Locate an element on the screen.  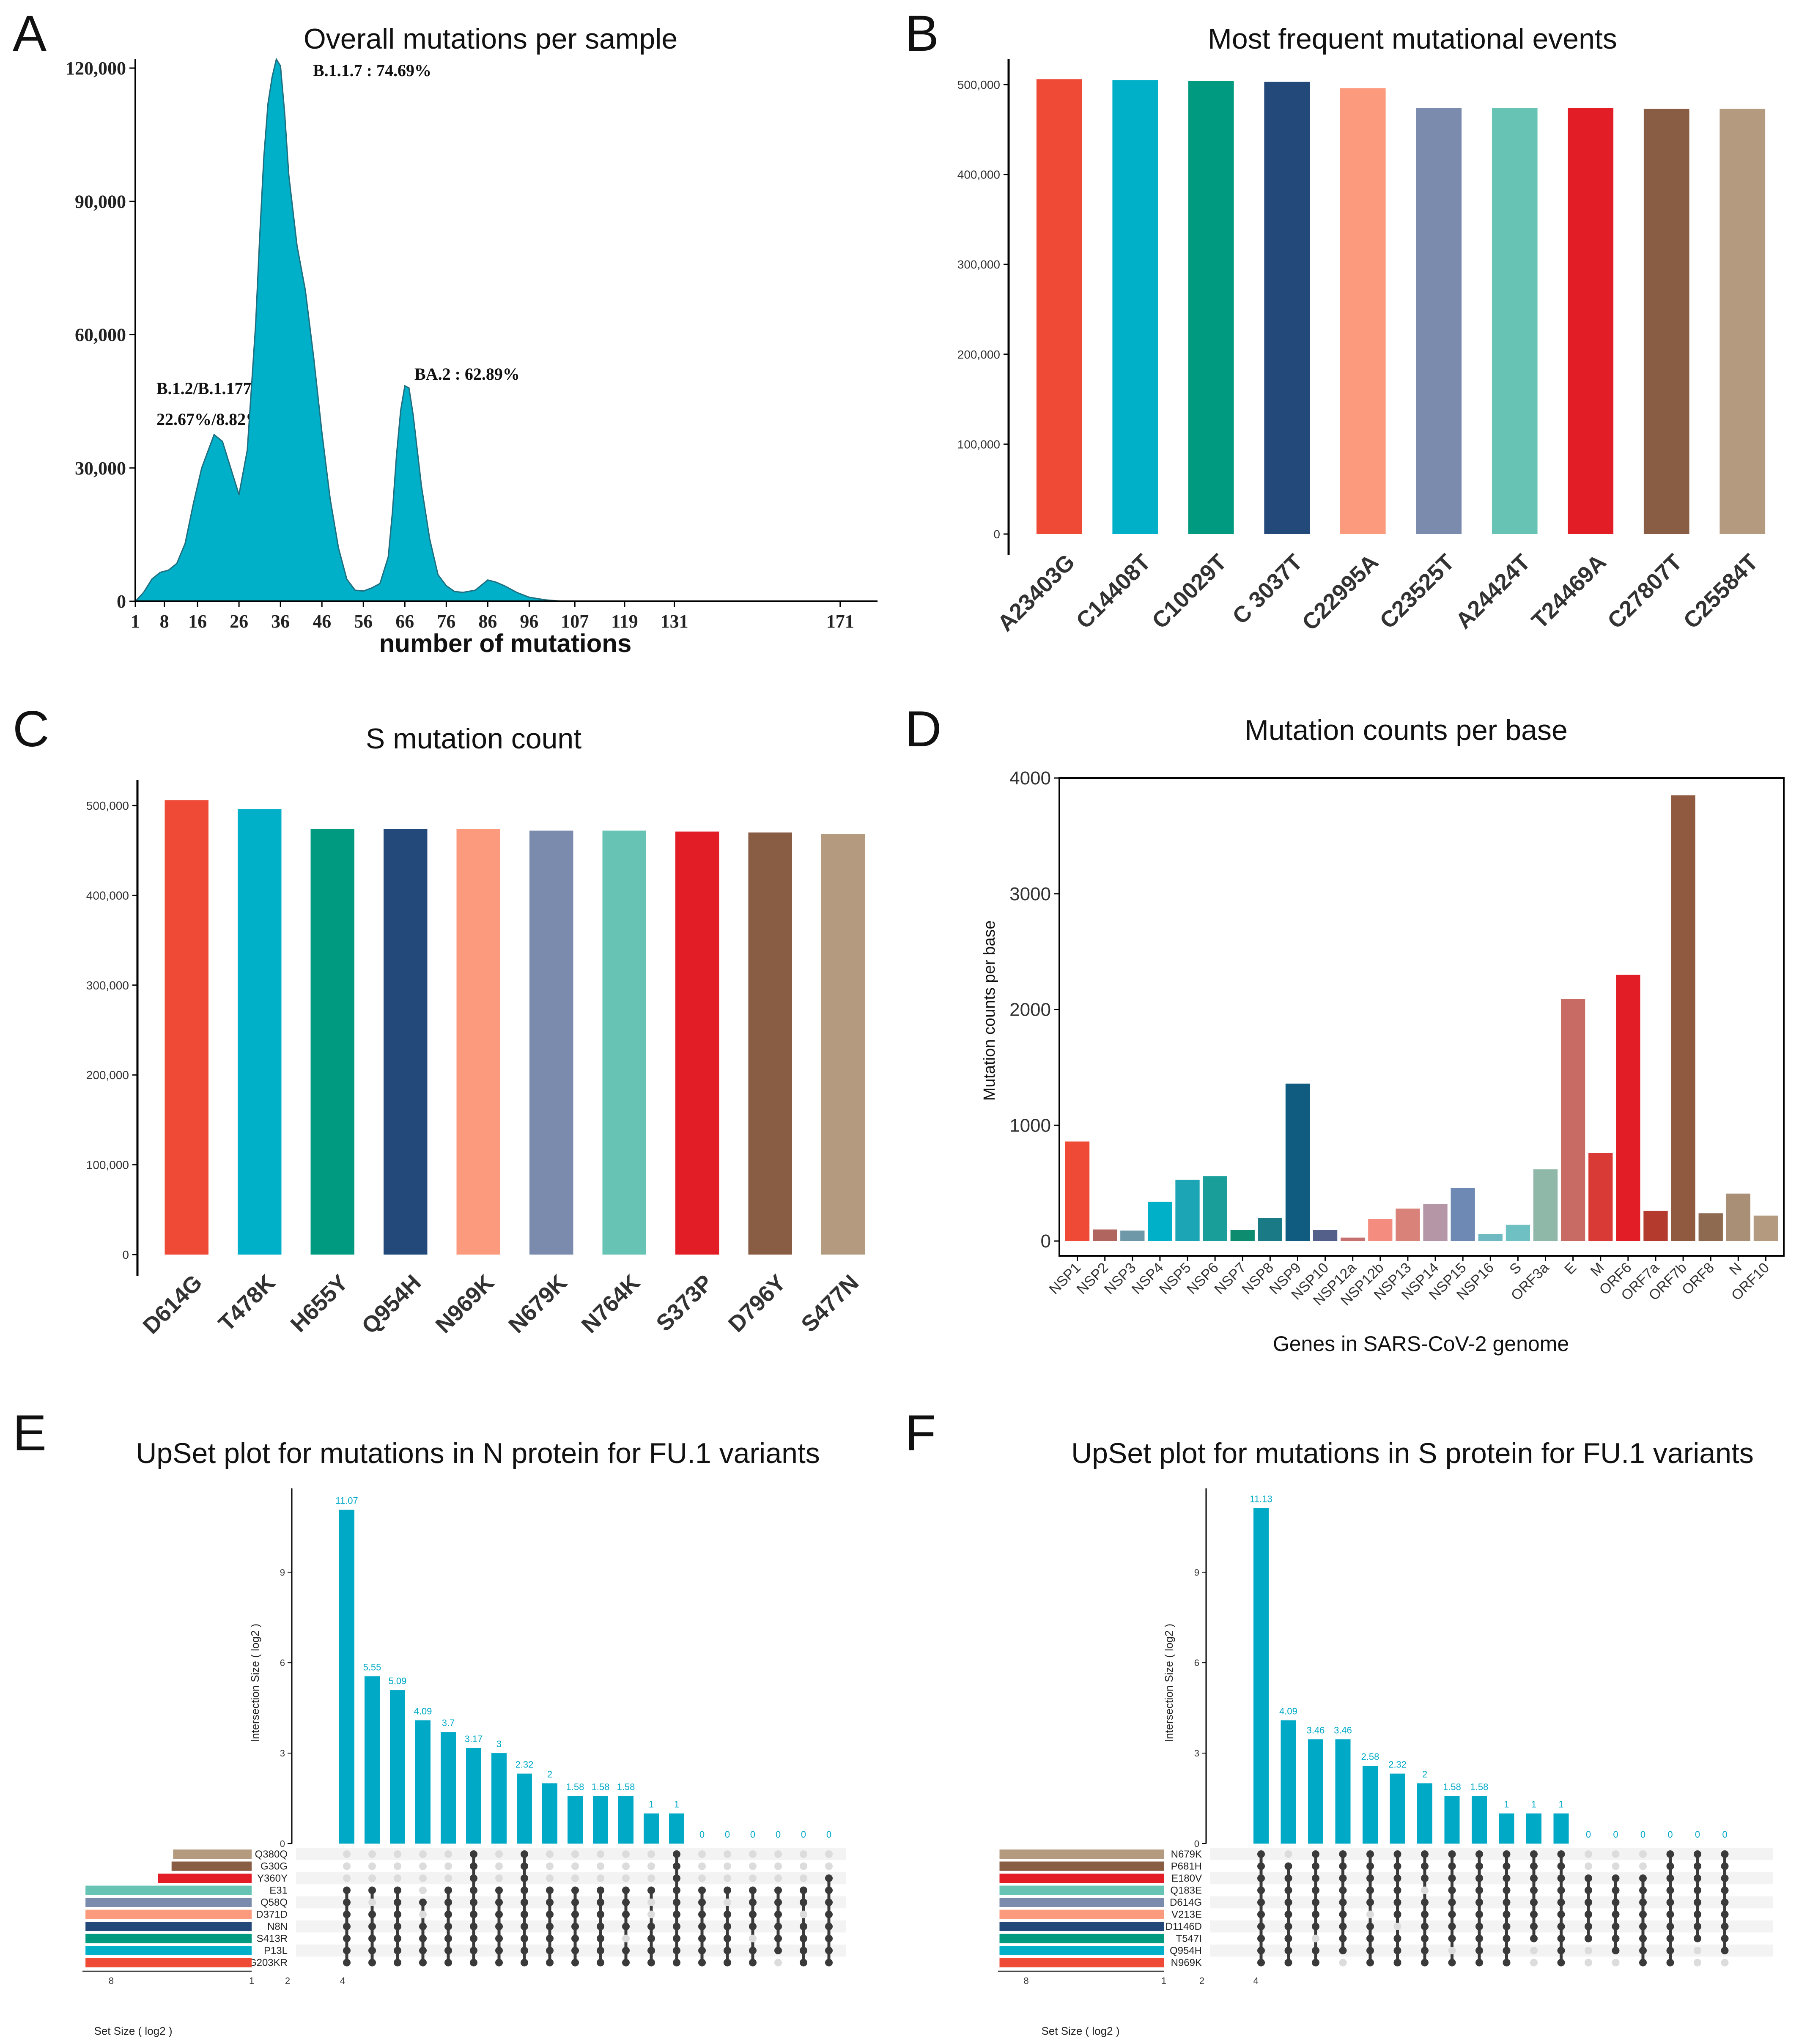
chart-f-set-size-label: Set Size ( log2 ) is located at coordinates (1081, 2031).